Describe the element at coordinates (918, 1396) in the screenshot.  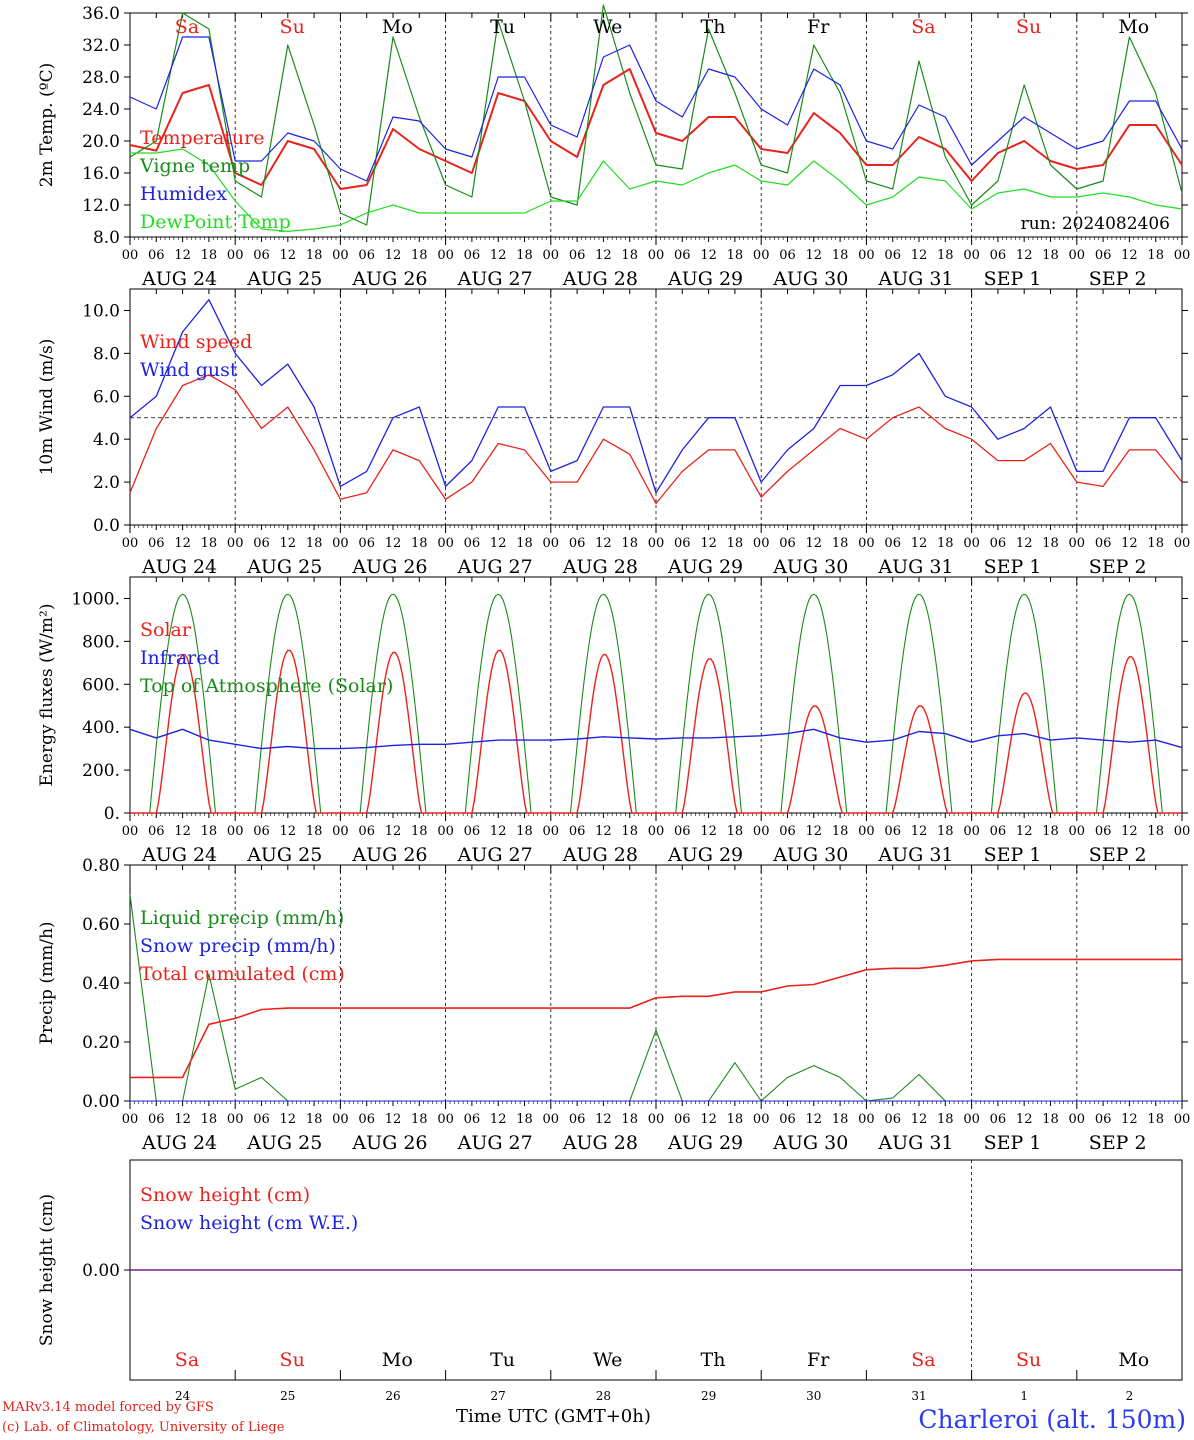
I see `day-number-label: 31` at that location.